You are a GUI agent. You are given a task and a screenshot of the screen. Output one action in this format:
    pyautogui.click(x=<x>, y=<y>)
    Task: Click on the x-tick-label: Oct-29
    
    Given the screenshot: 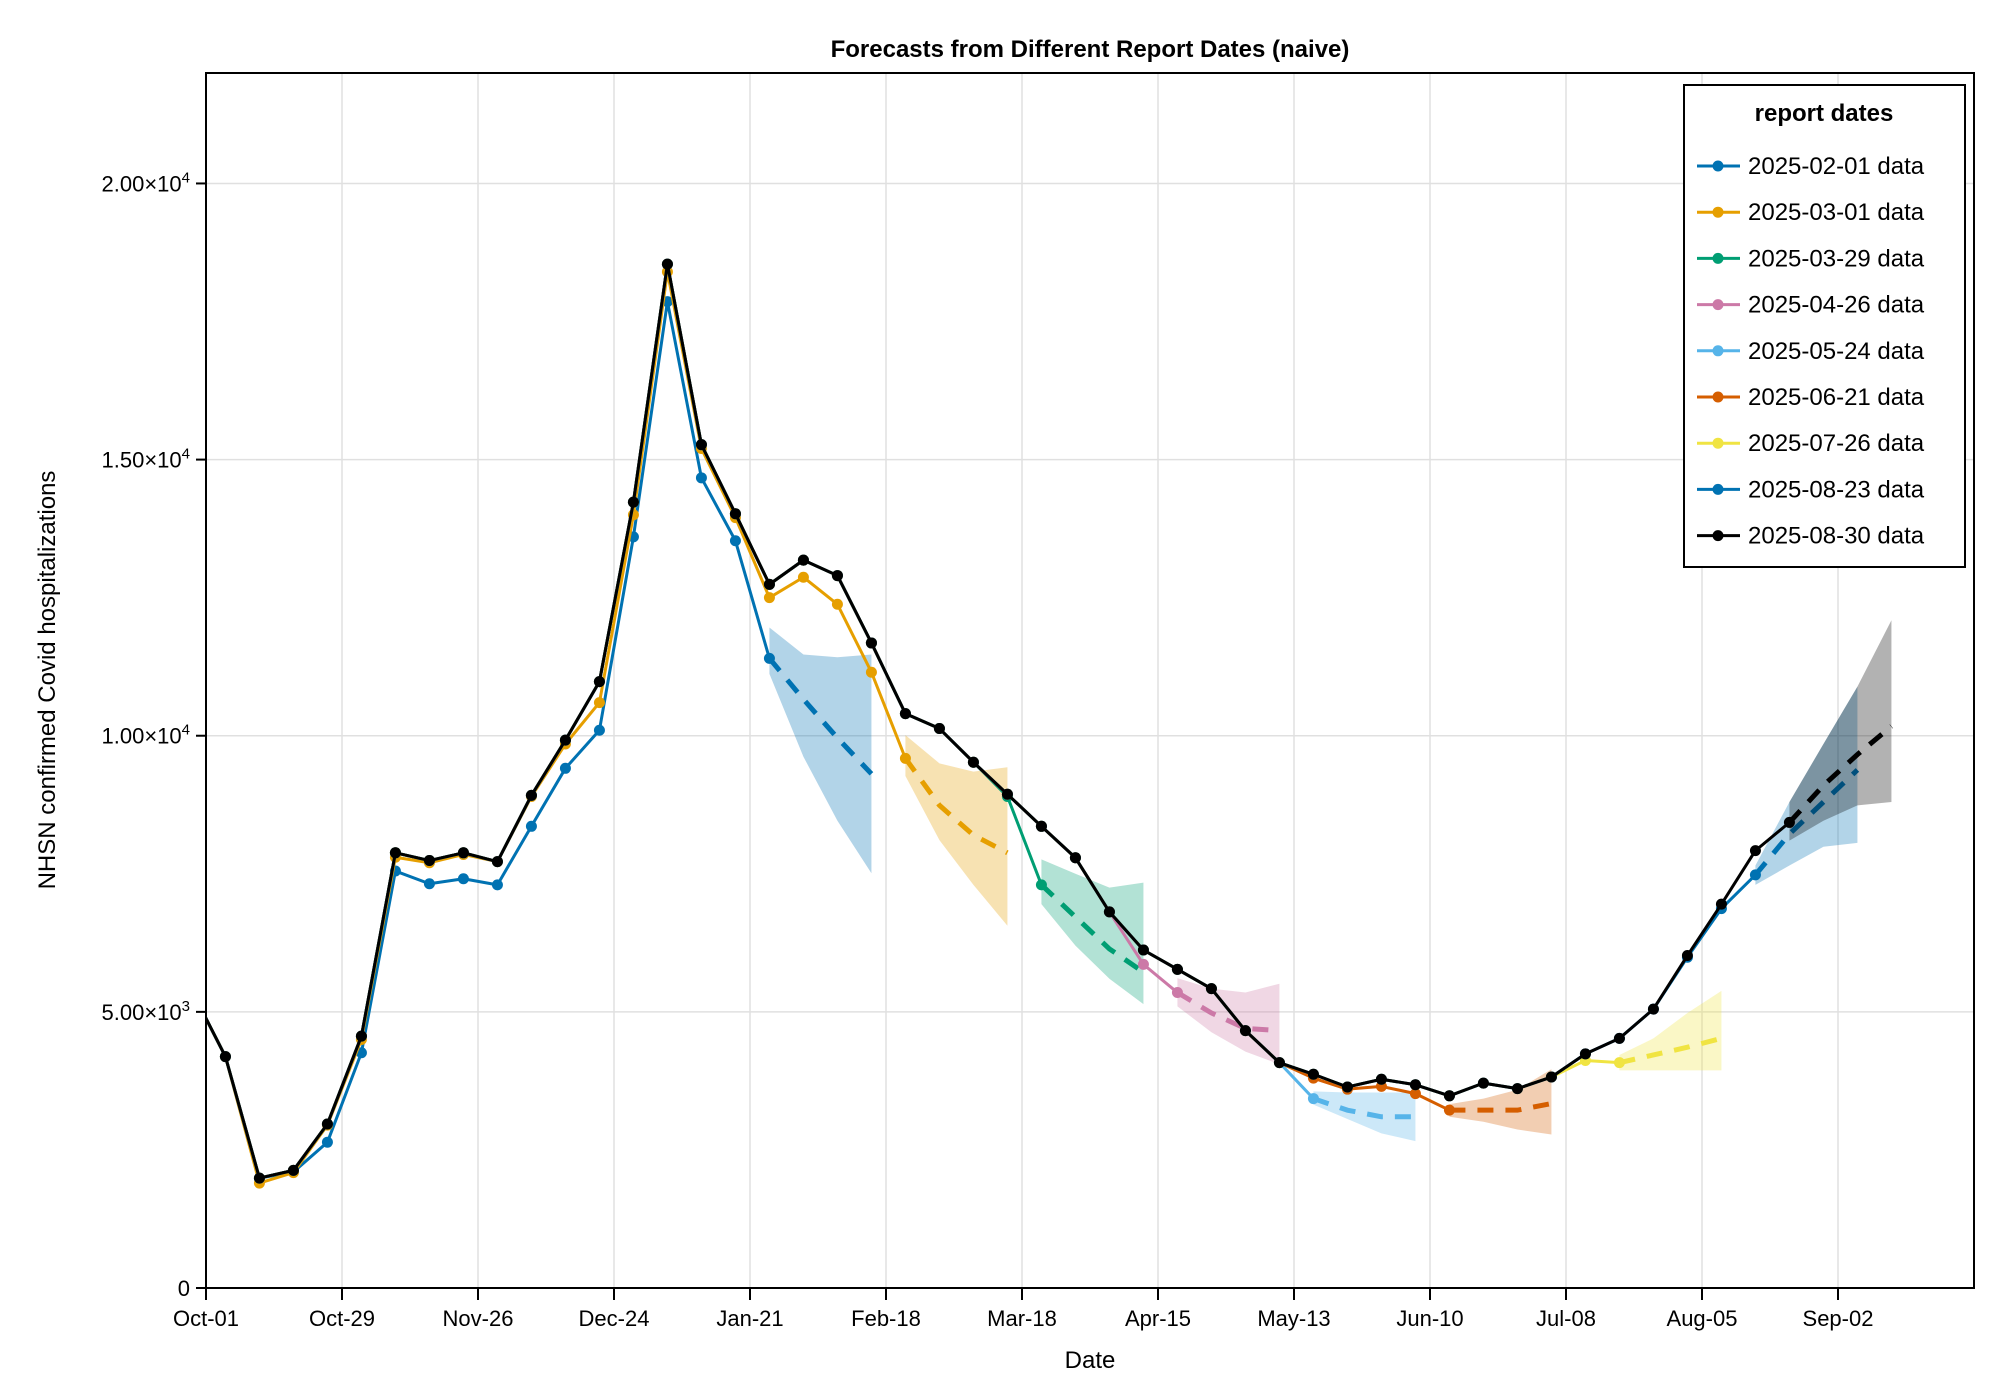 What is the action you would take?
    pyautogui.click(x=342, y=1318)
    